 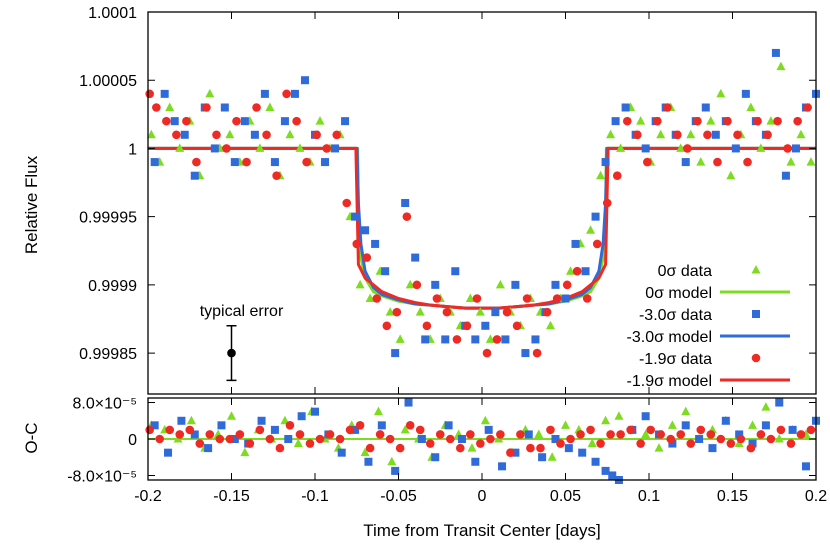 I want to click on flux-y-tick-label-2: 1, so click(x=132, y=149).